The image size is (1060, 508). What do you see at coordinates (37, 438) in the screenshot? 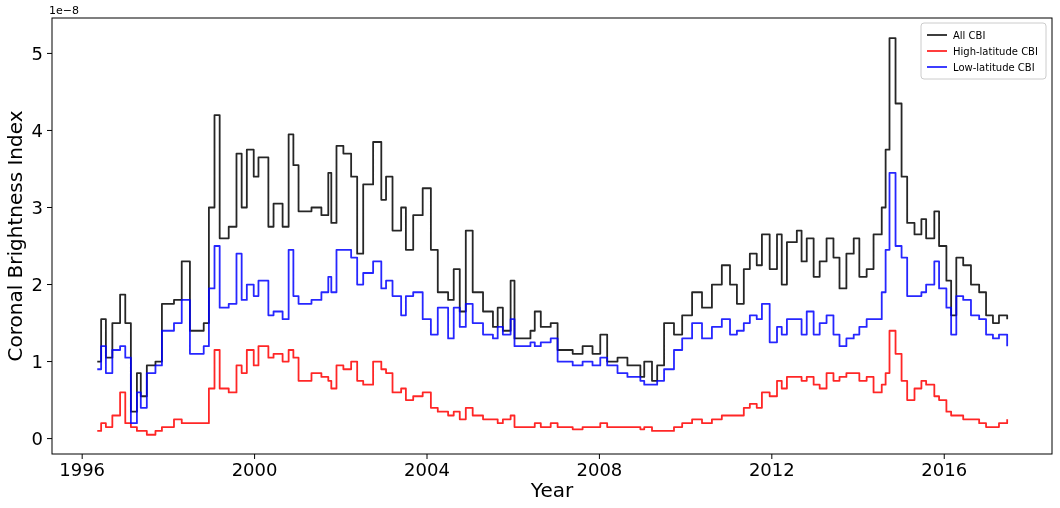
I see `y-tick-label: 0` at bounding box center [37, 438].